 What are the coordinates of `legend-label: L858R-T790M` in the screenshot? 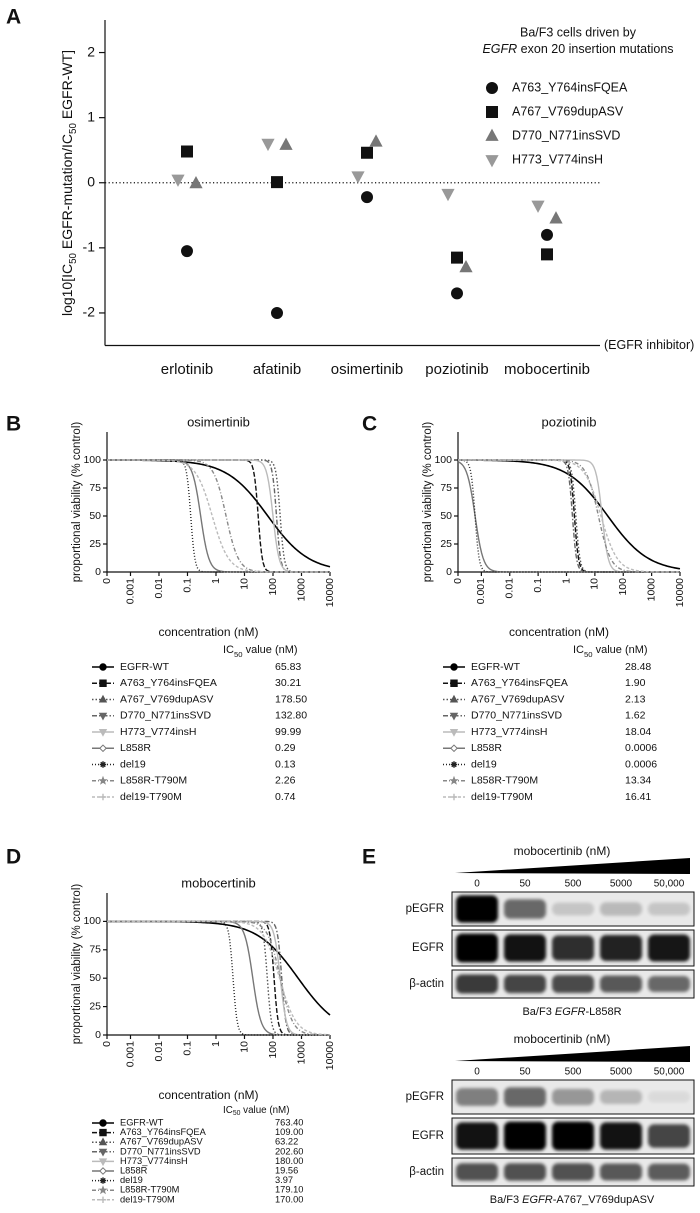 It's located at (504, 781).